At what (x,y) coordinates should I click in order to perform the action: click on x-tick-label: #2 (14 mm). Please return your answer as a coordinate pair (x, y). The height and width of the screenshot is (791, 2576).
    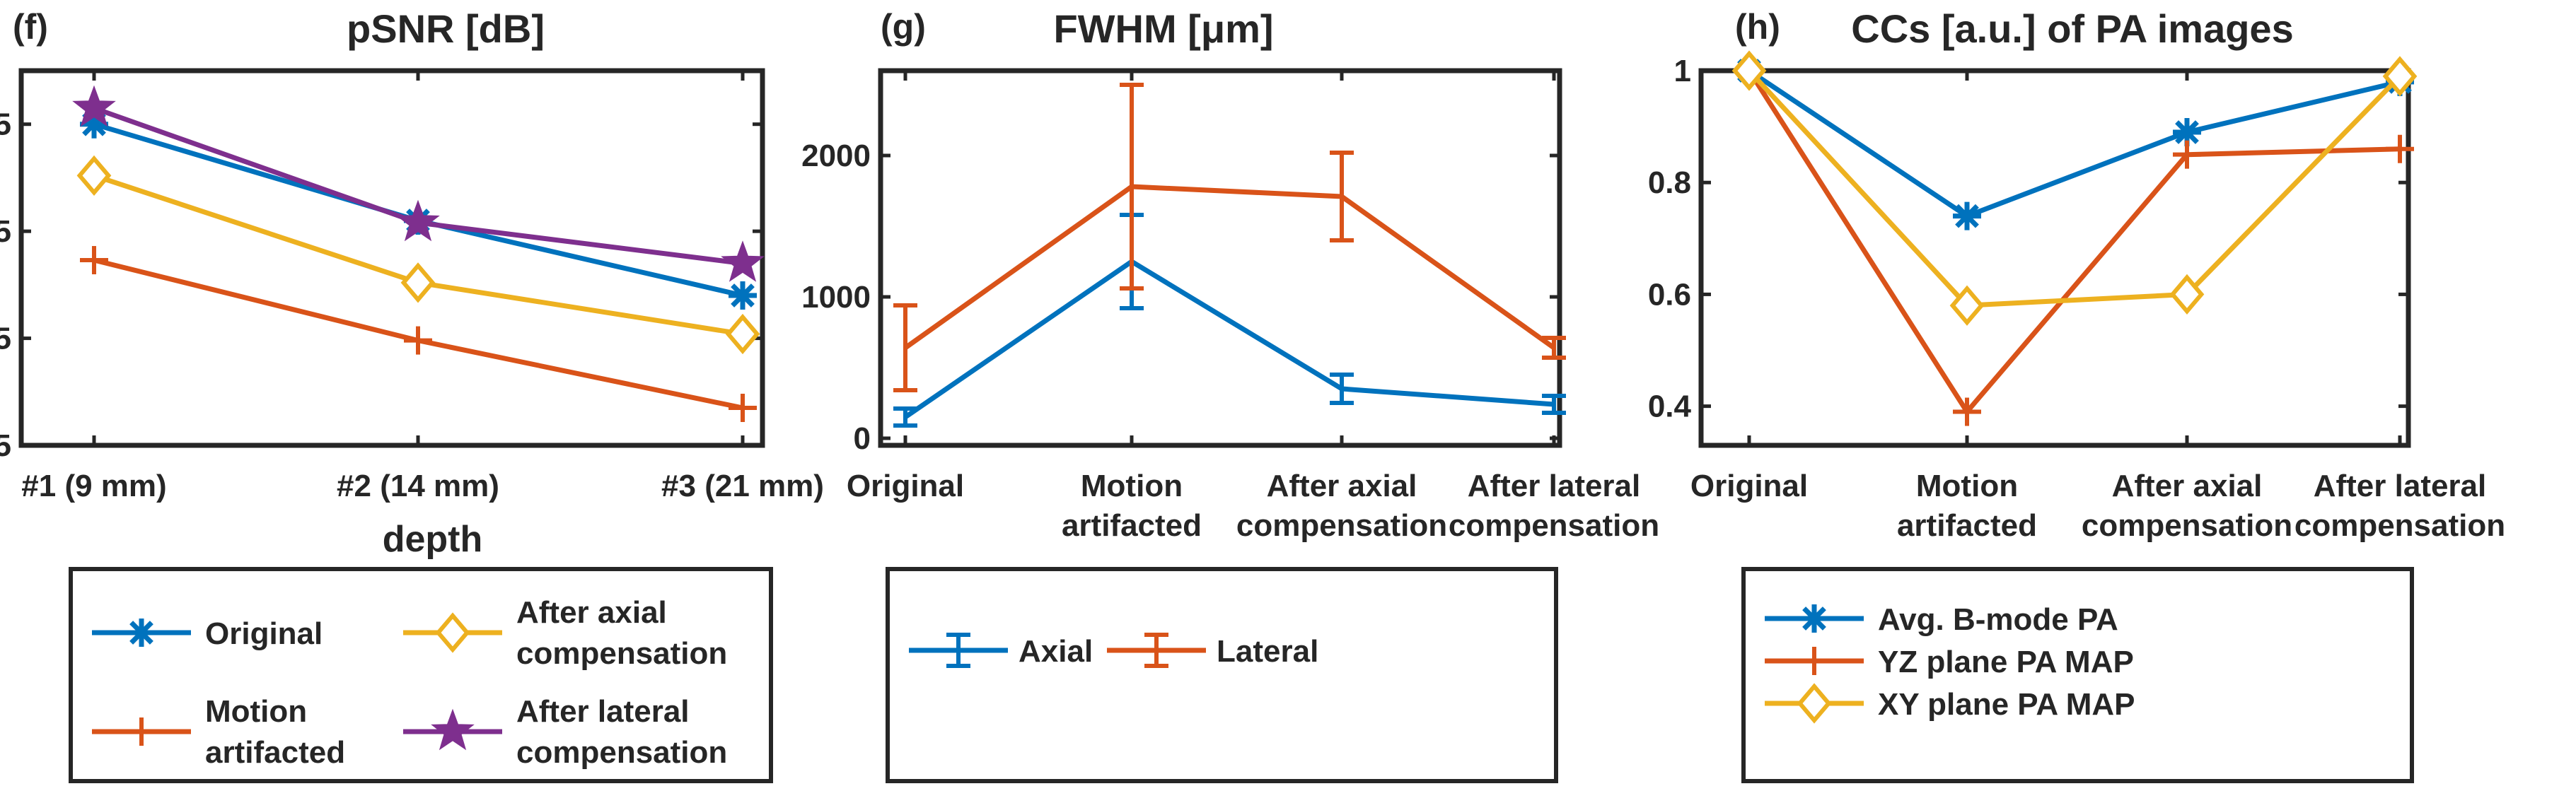
    Looking at the image, I should click on (418, 486).